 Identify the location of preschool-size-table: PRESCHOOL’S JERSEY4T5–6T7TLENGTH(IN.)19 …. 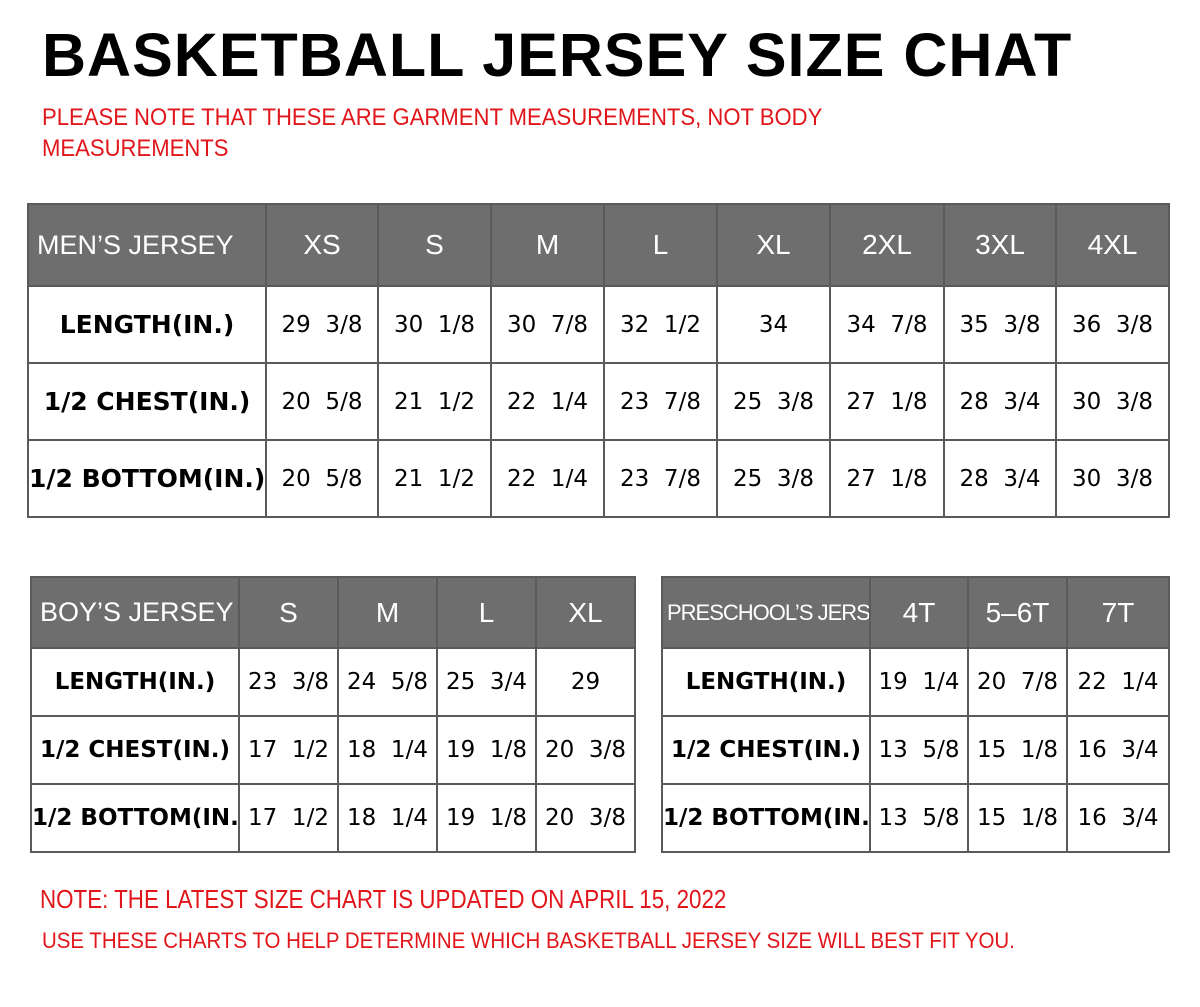
(915, 714).